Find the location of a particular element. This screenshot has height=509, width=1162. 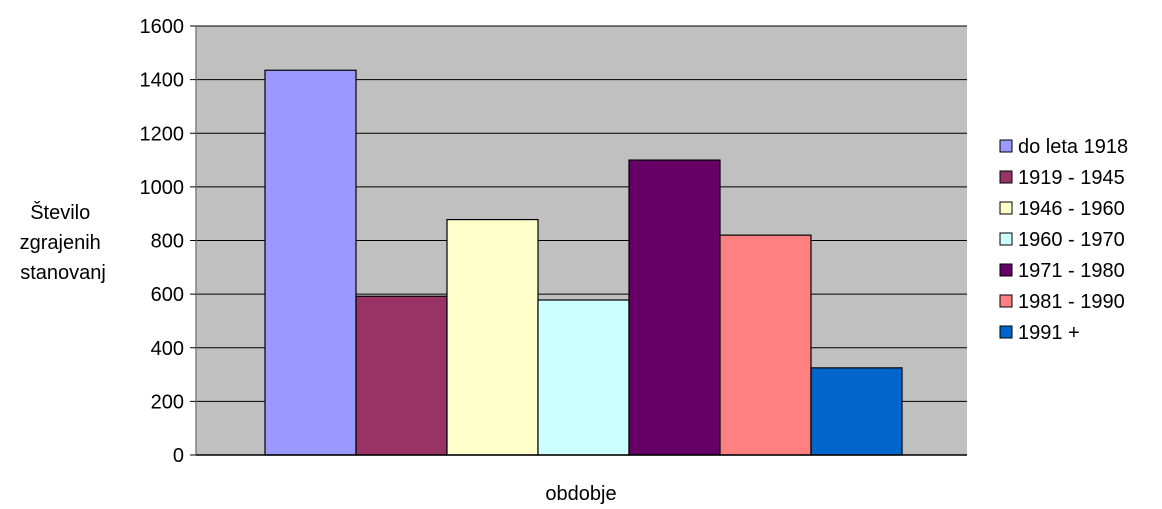

y-axis-label: Število zgrajenih stanovanj is located at coordinates (63, 242).